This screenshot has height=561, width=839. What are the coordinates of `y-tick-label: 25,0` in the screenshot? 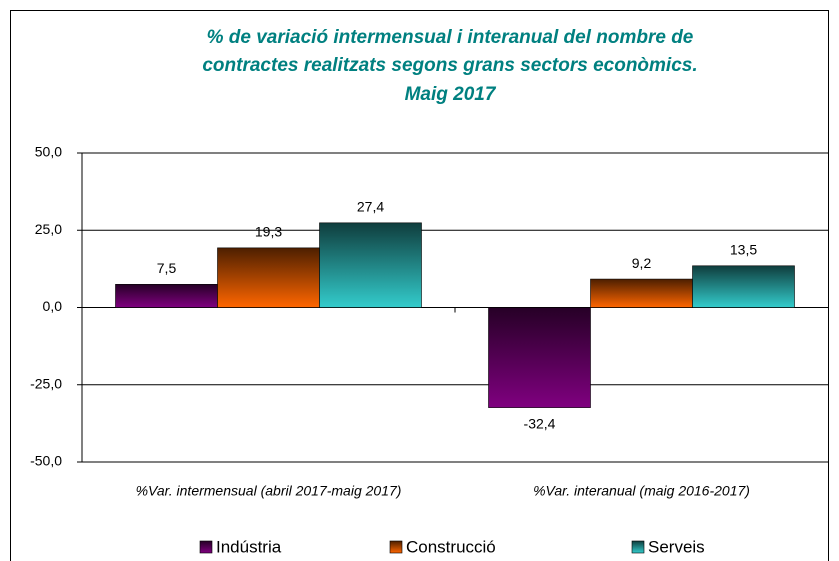 It's located at (48, 229).